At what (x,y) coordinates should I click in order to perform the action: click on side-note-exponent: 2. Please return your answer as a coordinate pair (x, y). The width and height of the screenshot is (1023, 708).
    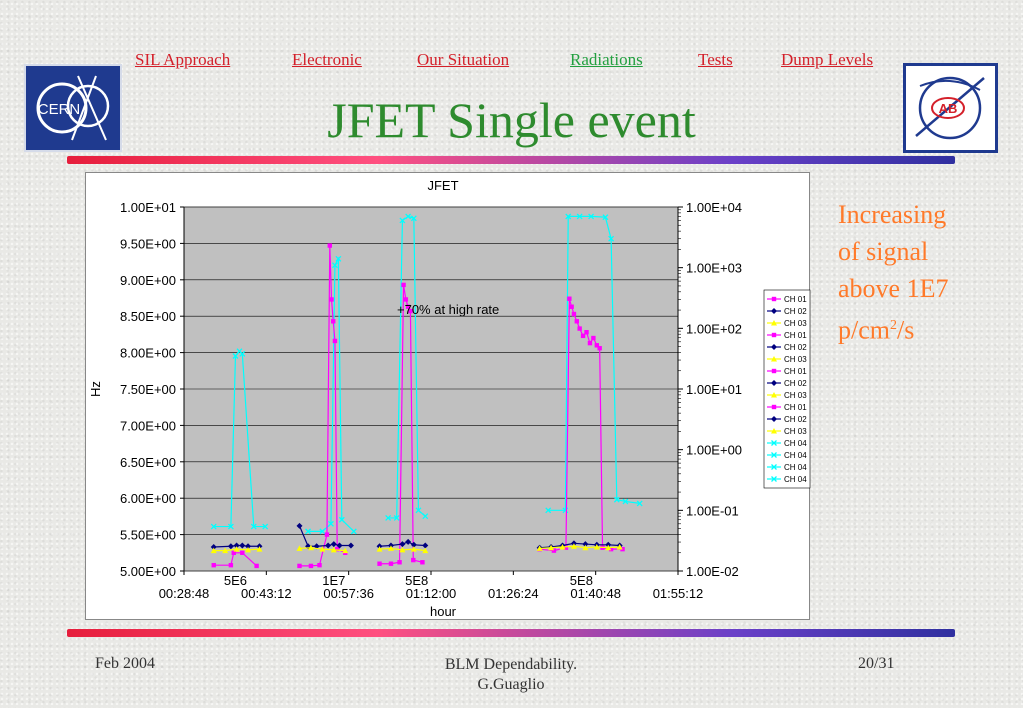
    Looking at the image, I should click on (893, 325).